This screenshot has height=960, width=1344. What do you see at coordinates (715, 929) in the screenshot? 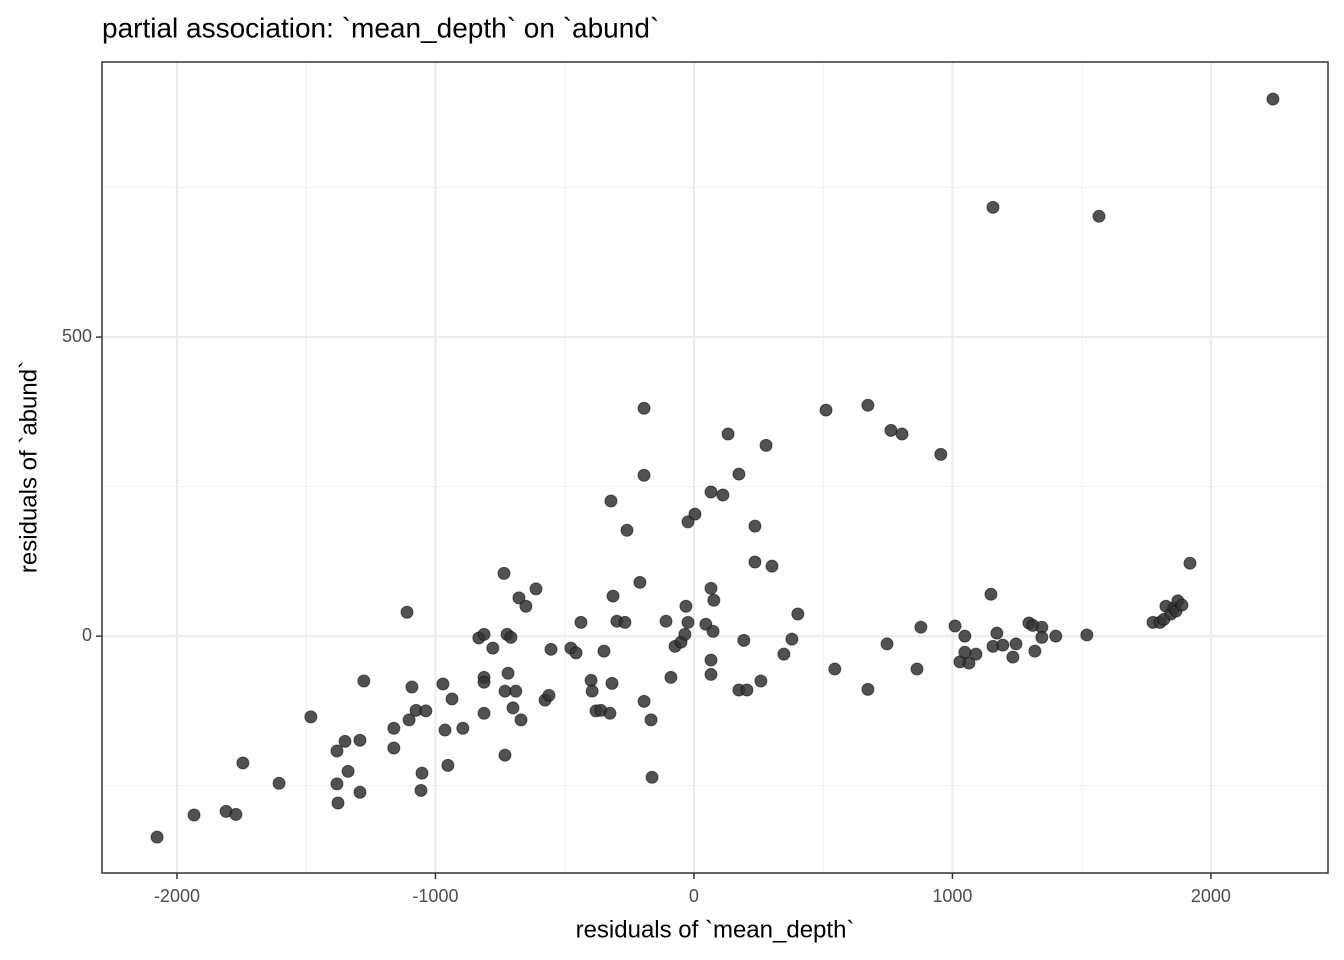
I see `x-axis-title: residuals of `mean_depth`` at bounding box center [715, 929].